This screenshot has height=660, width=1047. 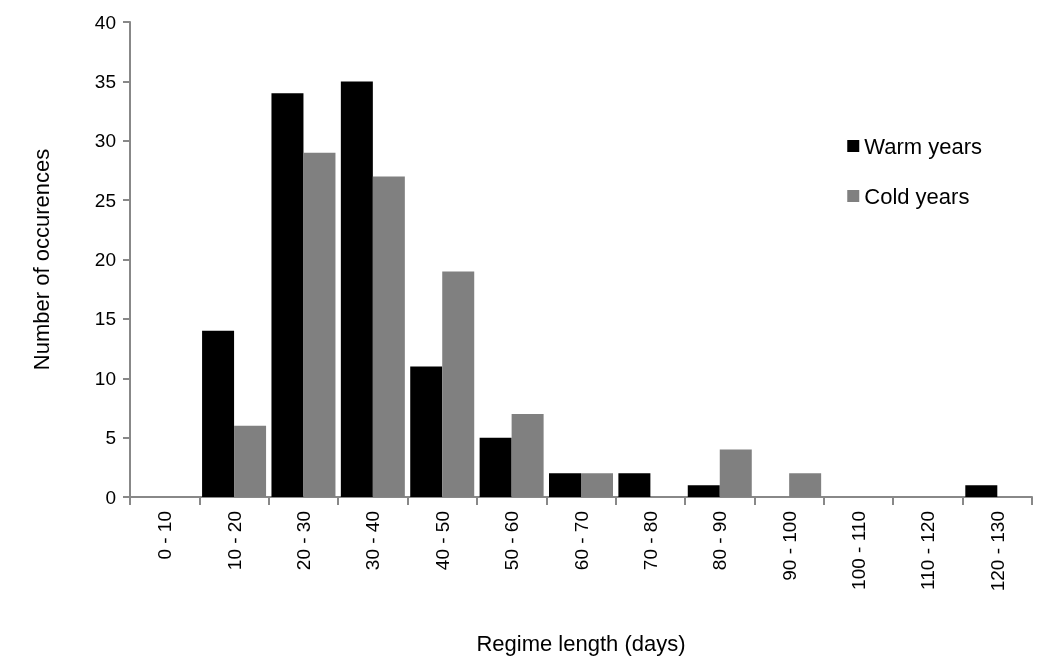 I want to click on x-tick-label: 10 - 20, so click(x=234, y=541).